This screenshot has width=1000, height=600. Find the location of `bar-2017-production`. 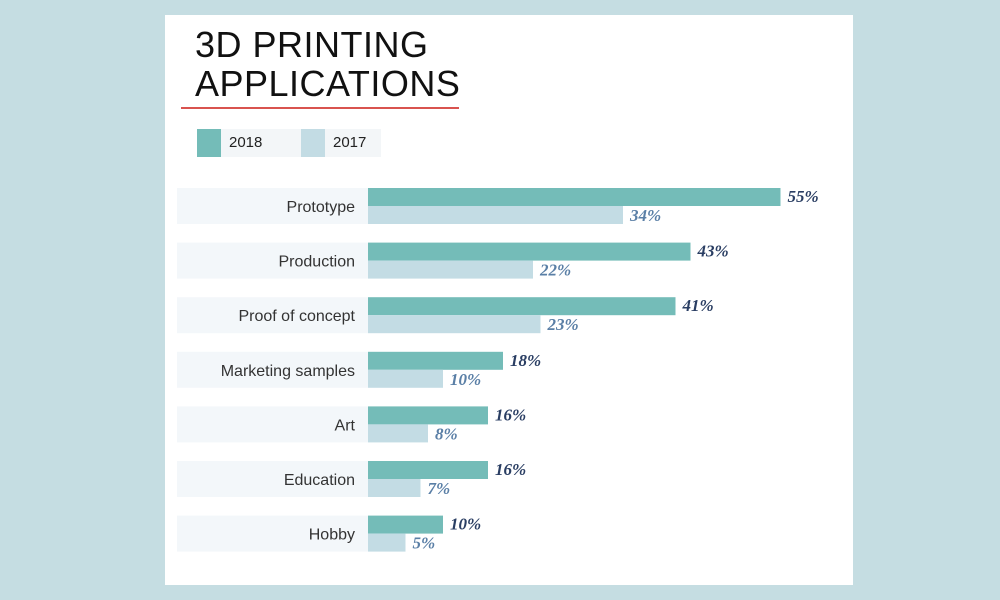

bar-2017-production is located at coordinates (450, 269).